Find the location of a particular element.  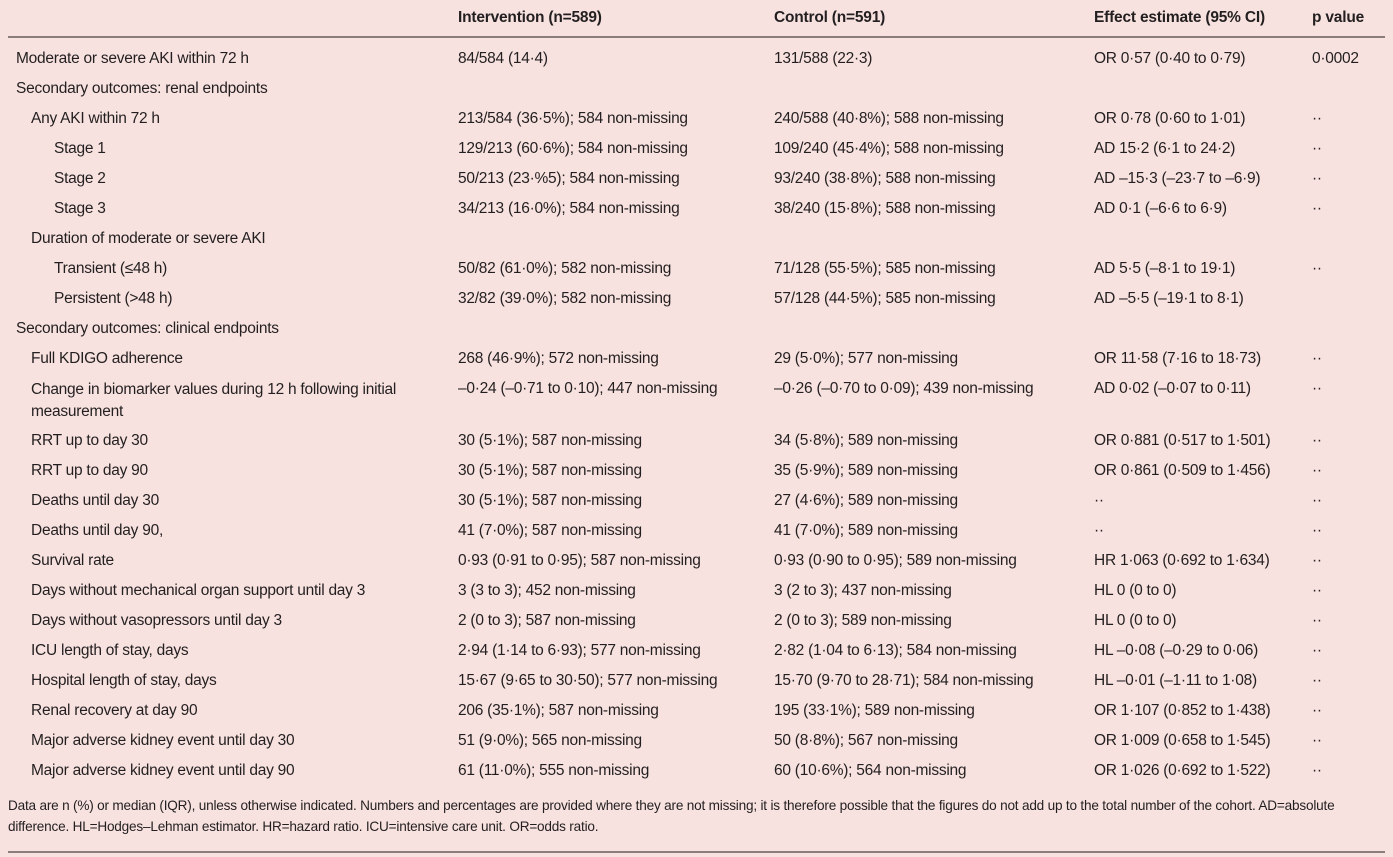

outcome-label: Any AKI within 72 h is located at coordinates (95, 118).